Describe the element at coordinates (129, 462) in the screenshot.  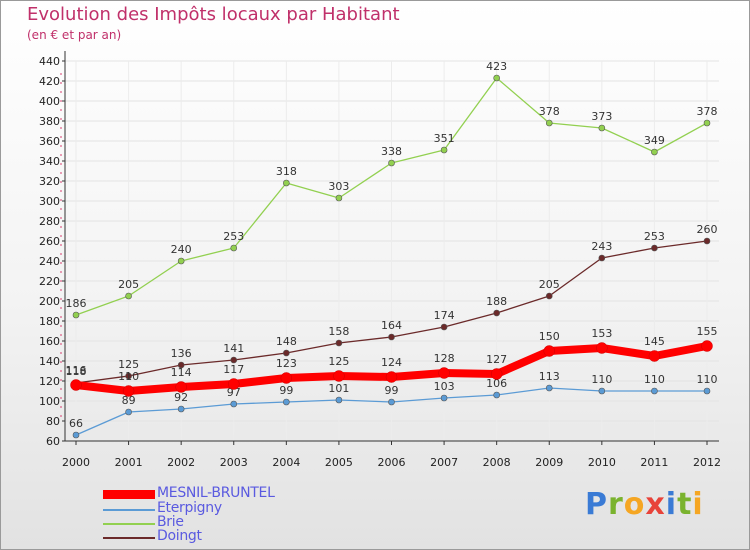
I see `x-tick-label: 2001` at that location.